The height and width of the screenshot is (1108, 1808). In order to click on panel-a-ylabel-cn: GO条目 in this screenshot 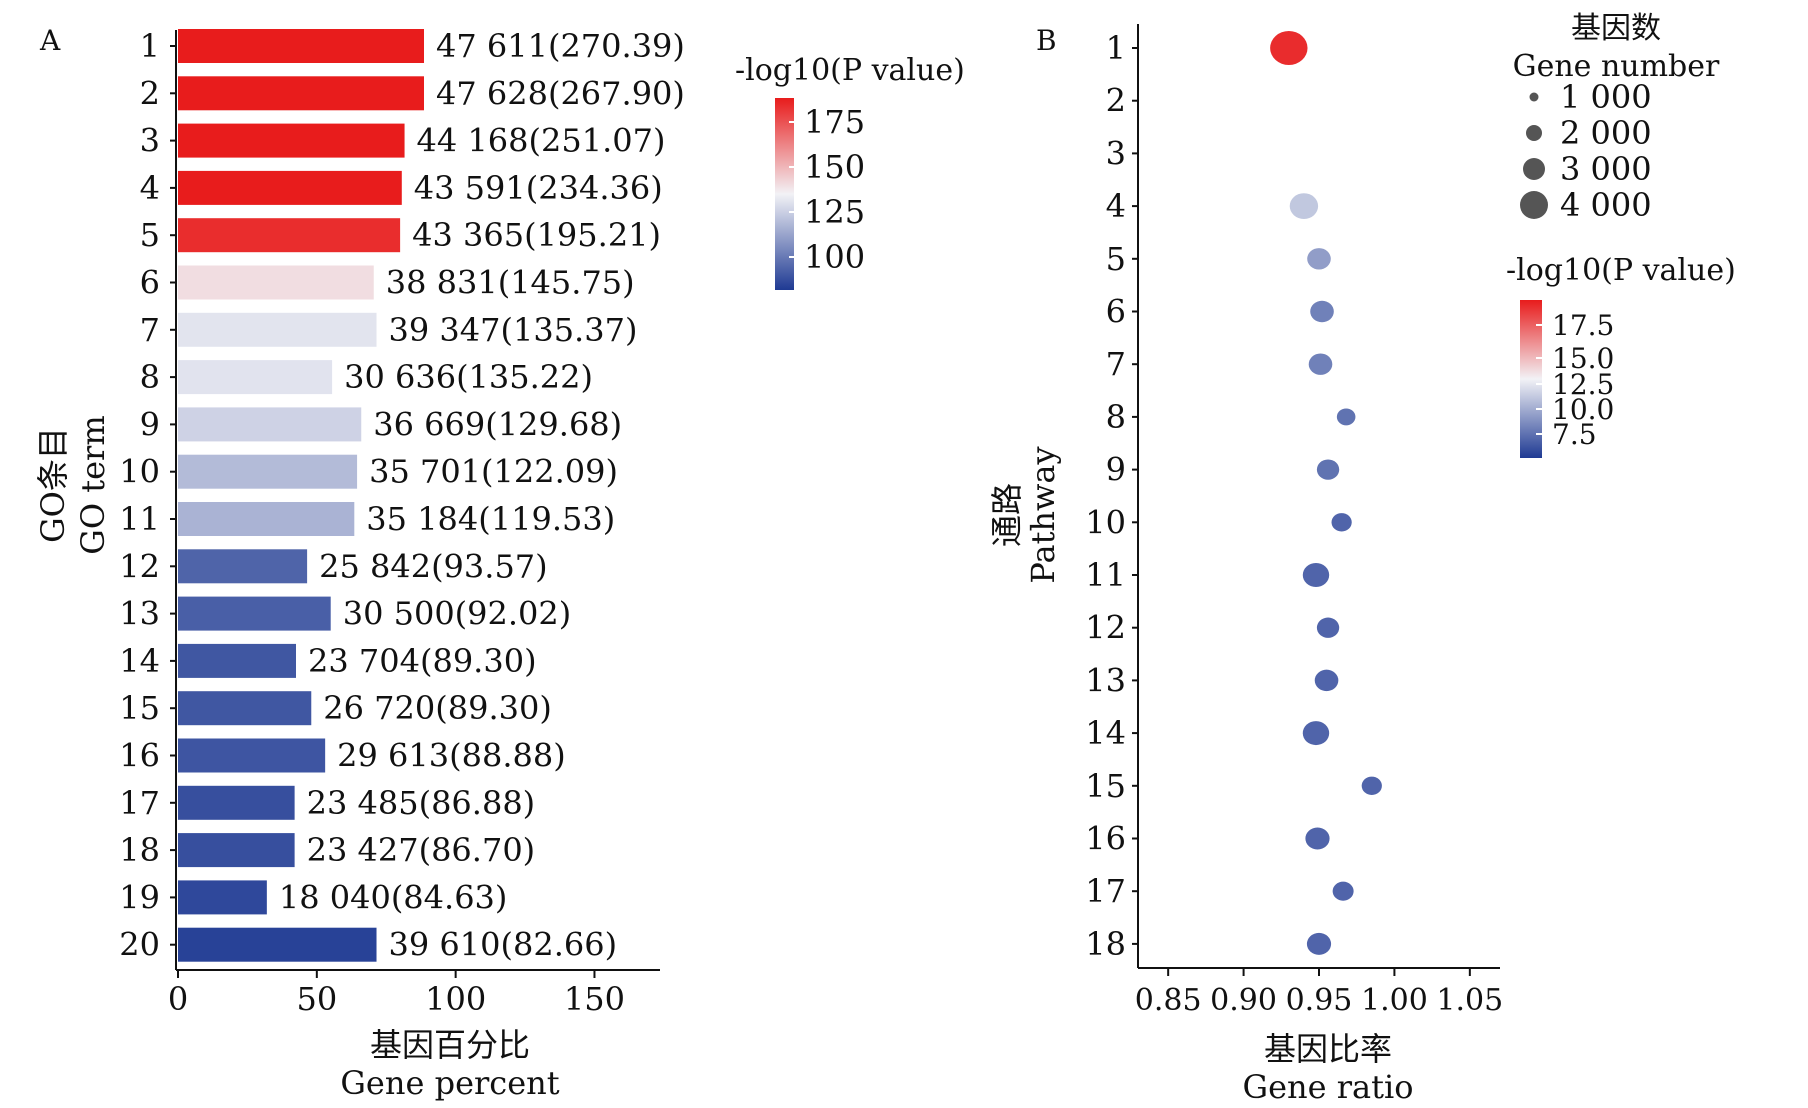, I will do `click(53, 485)`.